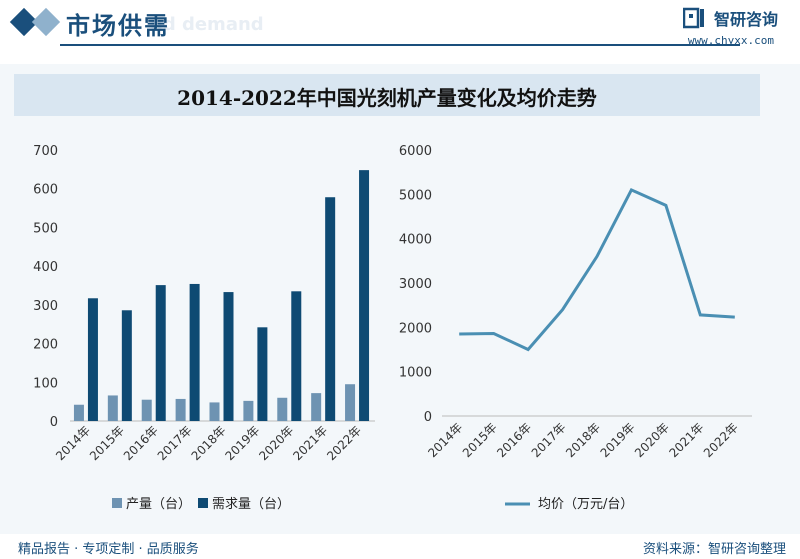 This screenshot has width=800, height=559. Describe the element at coordinates (158, 504) in the screenshot. I see `legend-label: 产量（台）` at that location.